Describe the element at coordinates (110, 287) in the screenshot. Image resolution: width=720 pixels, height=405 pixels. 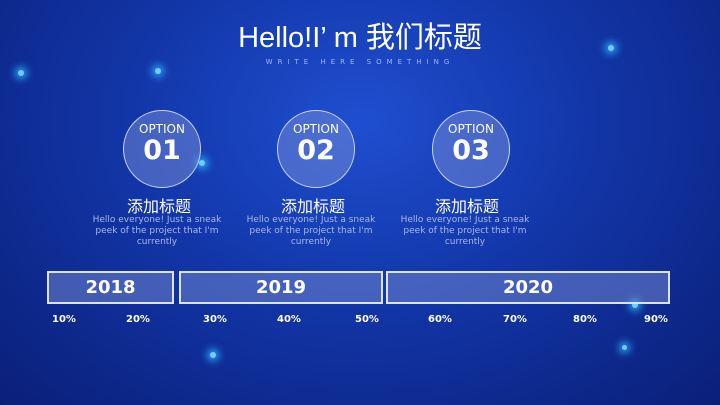
I see `year-bar-2018: 2018` at that location.